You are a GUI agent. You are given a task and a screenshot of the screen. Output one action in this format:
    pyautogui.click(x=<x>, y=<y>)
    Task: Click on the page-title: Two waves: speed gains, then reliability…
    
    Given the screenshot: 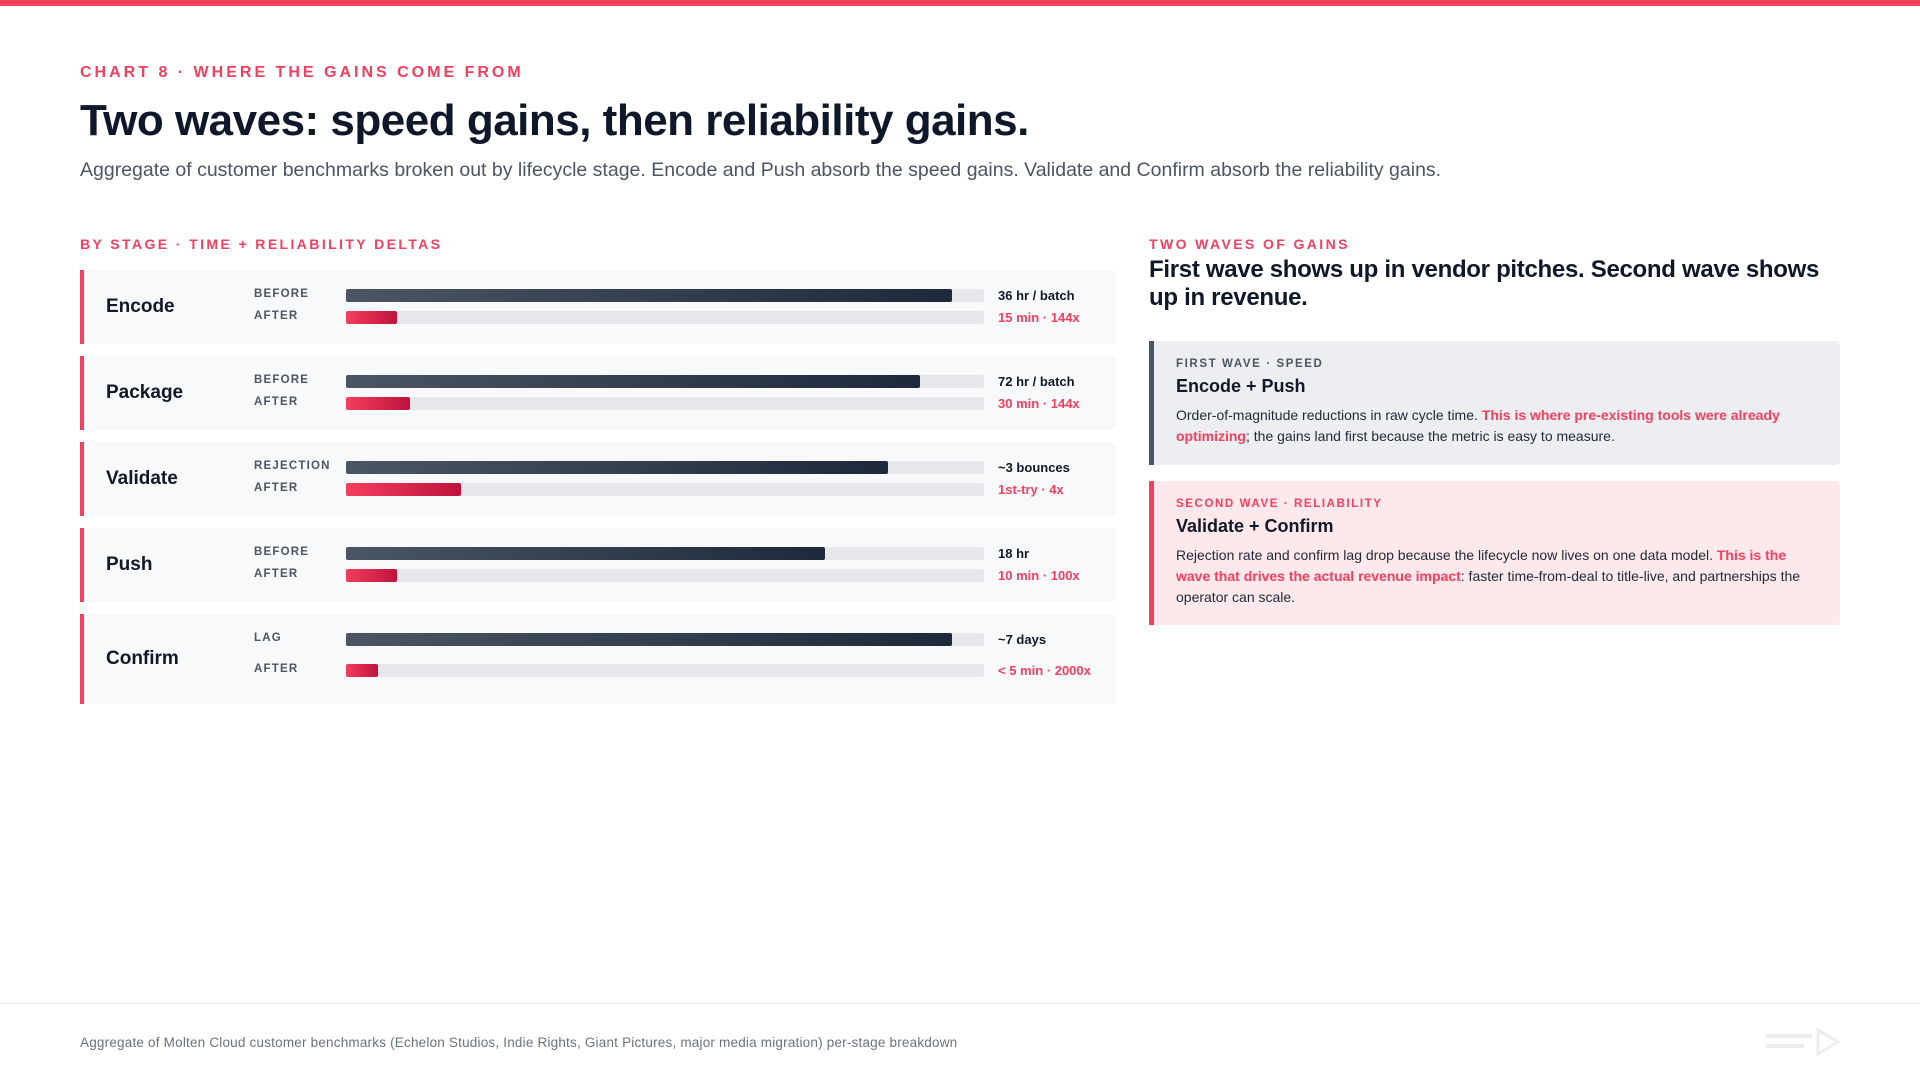 What is the action you would take?
    pyautogui.click(x=554, y=120)
    